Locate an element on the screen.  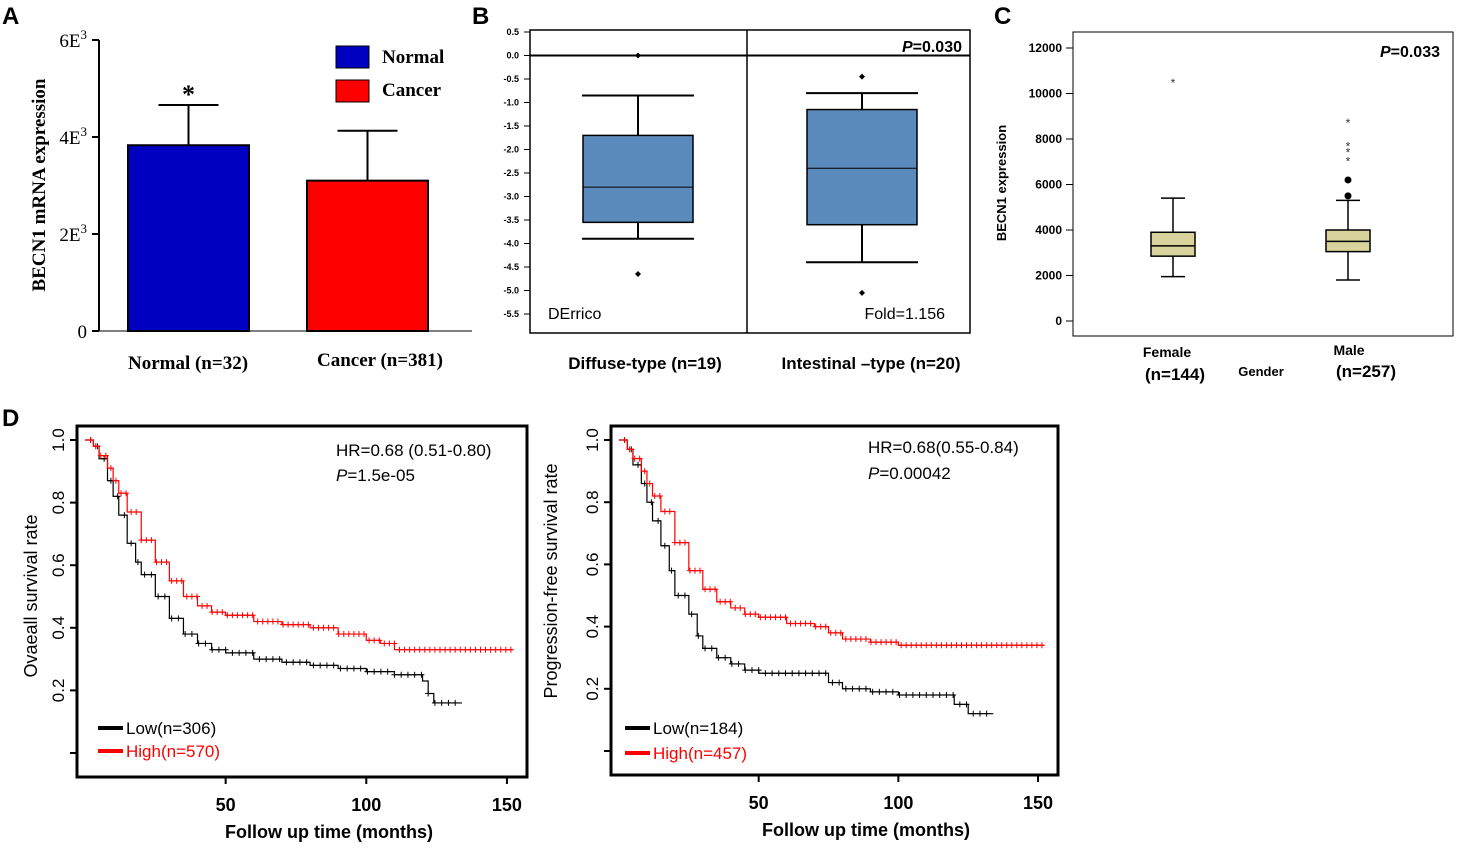
c-y-tick-label: 10000 is located at coordinates (1046, 94).